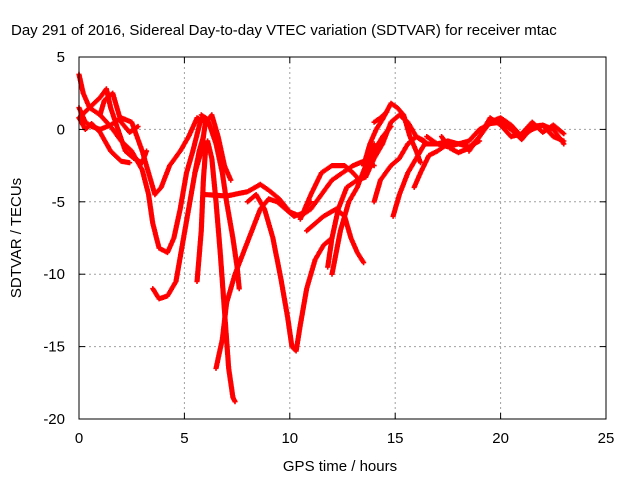 Image resolution: width=640 pixels, height=480 pixels. I want to click on x-tick-label: 5, so click(184, 438).